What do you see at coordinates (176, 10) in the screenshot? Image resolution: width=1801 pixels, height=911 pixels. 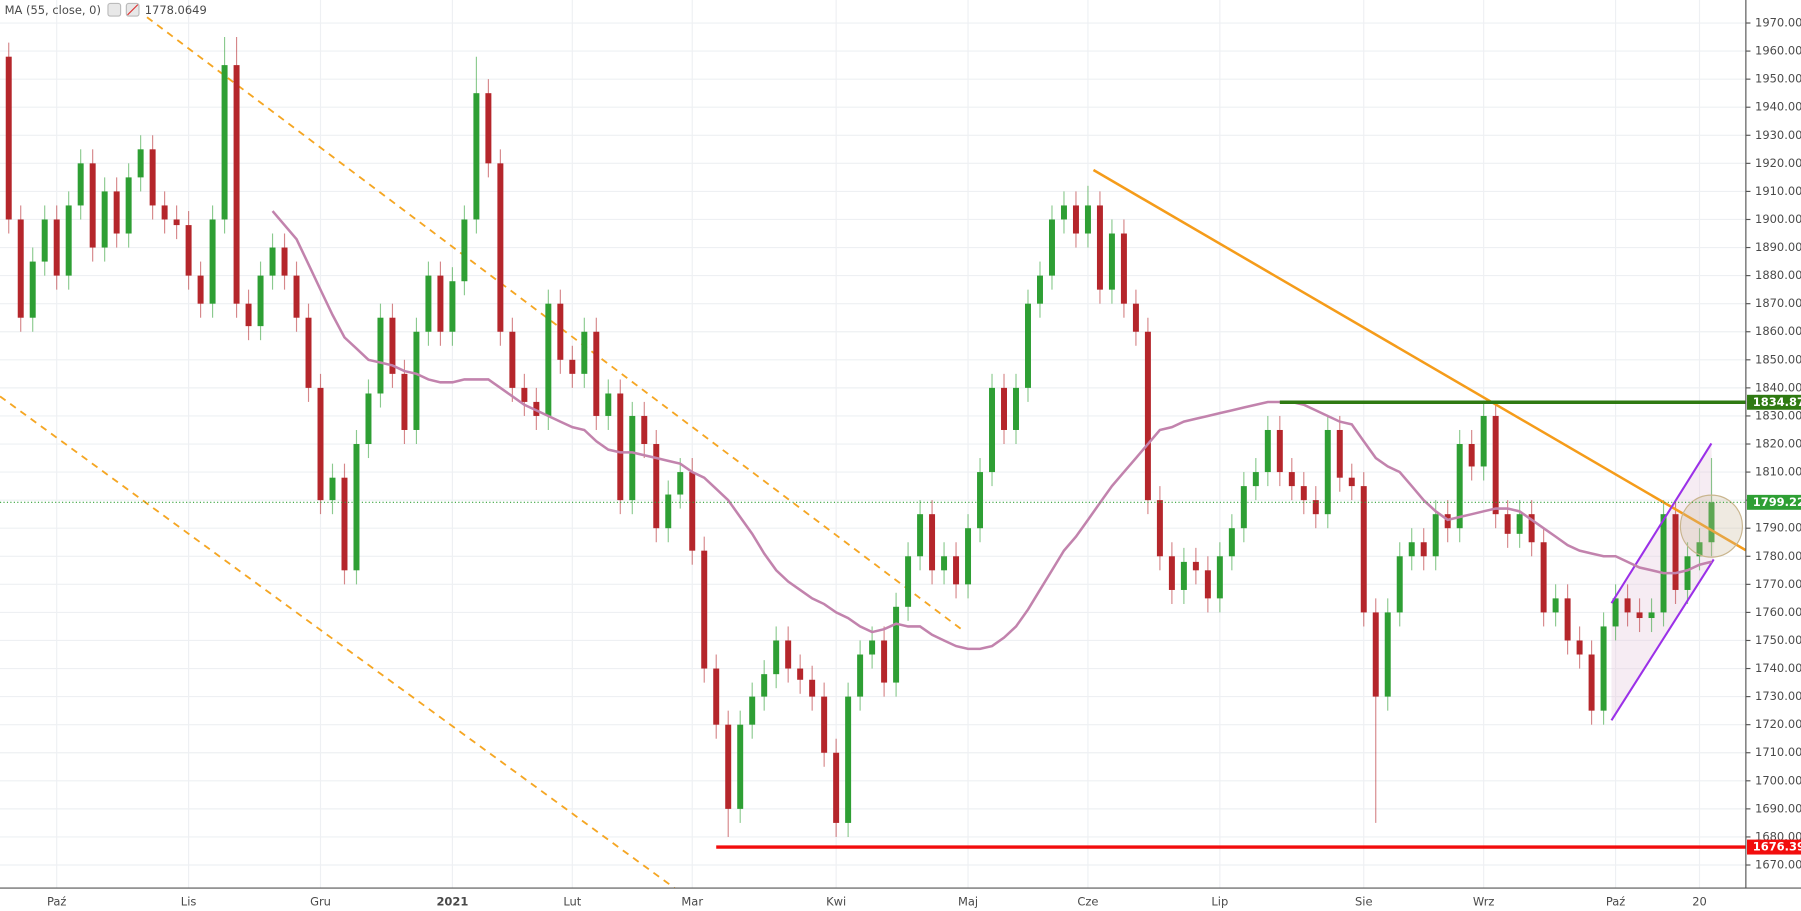 I see `indicator-value: 1778.0649` at bounding box center [176, 10].